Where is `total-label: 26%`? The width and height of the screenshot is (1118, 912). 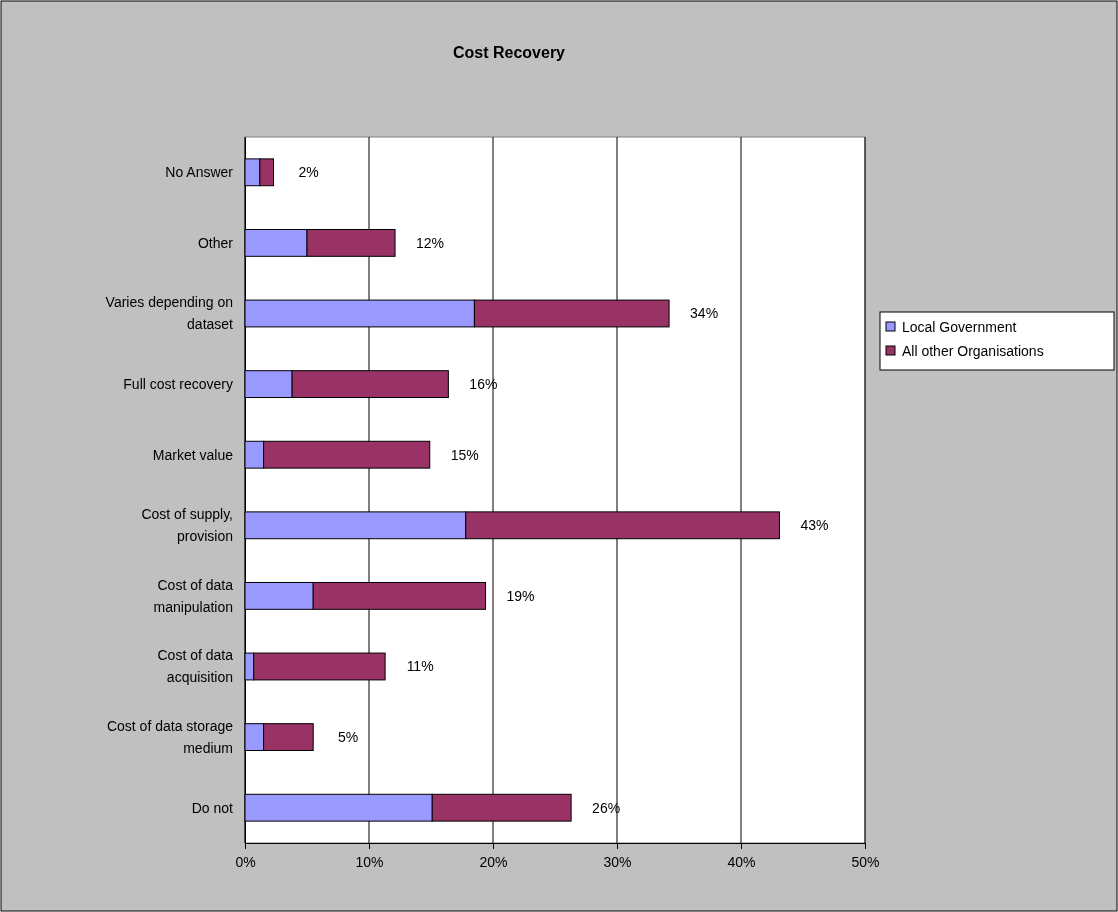
total-label: 26% is located at coordinates (606, 807).